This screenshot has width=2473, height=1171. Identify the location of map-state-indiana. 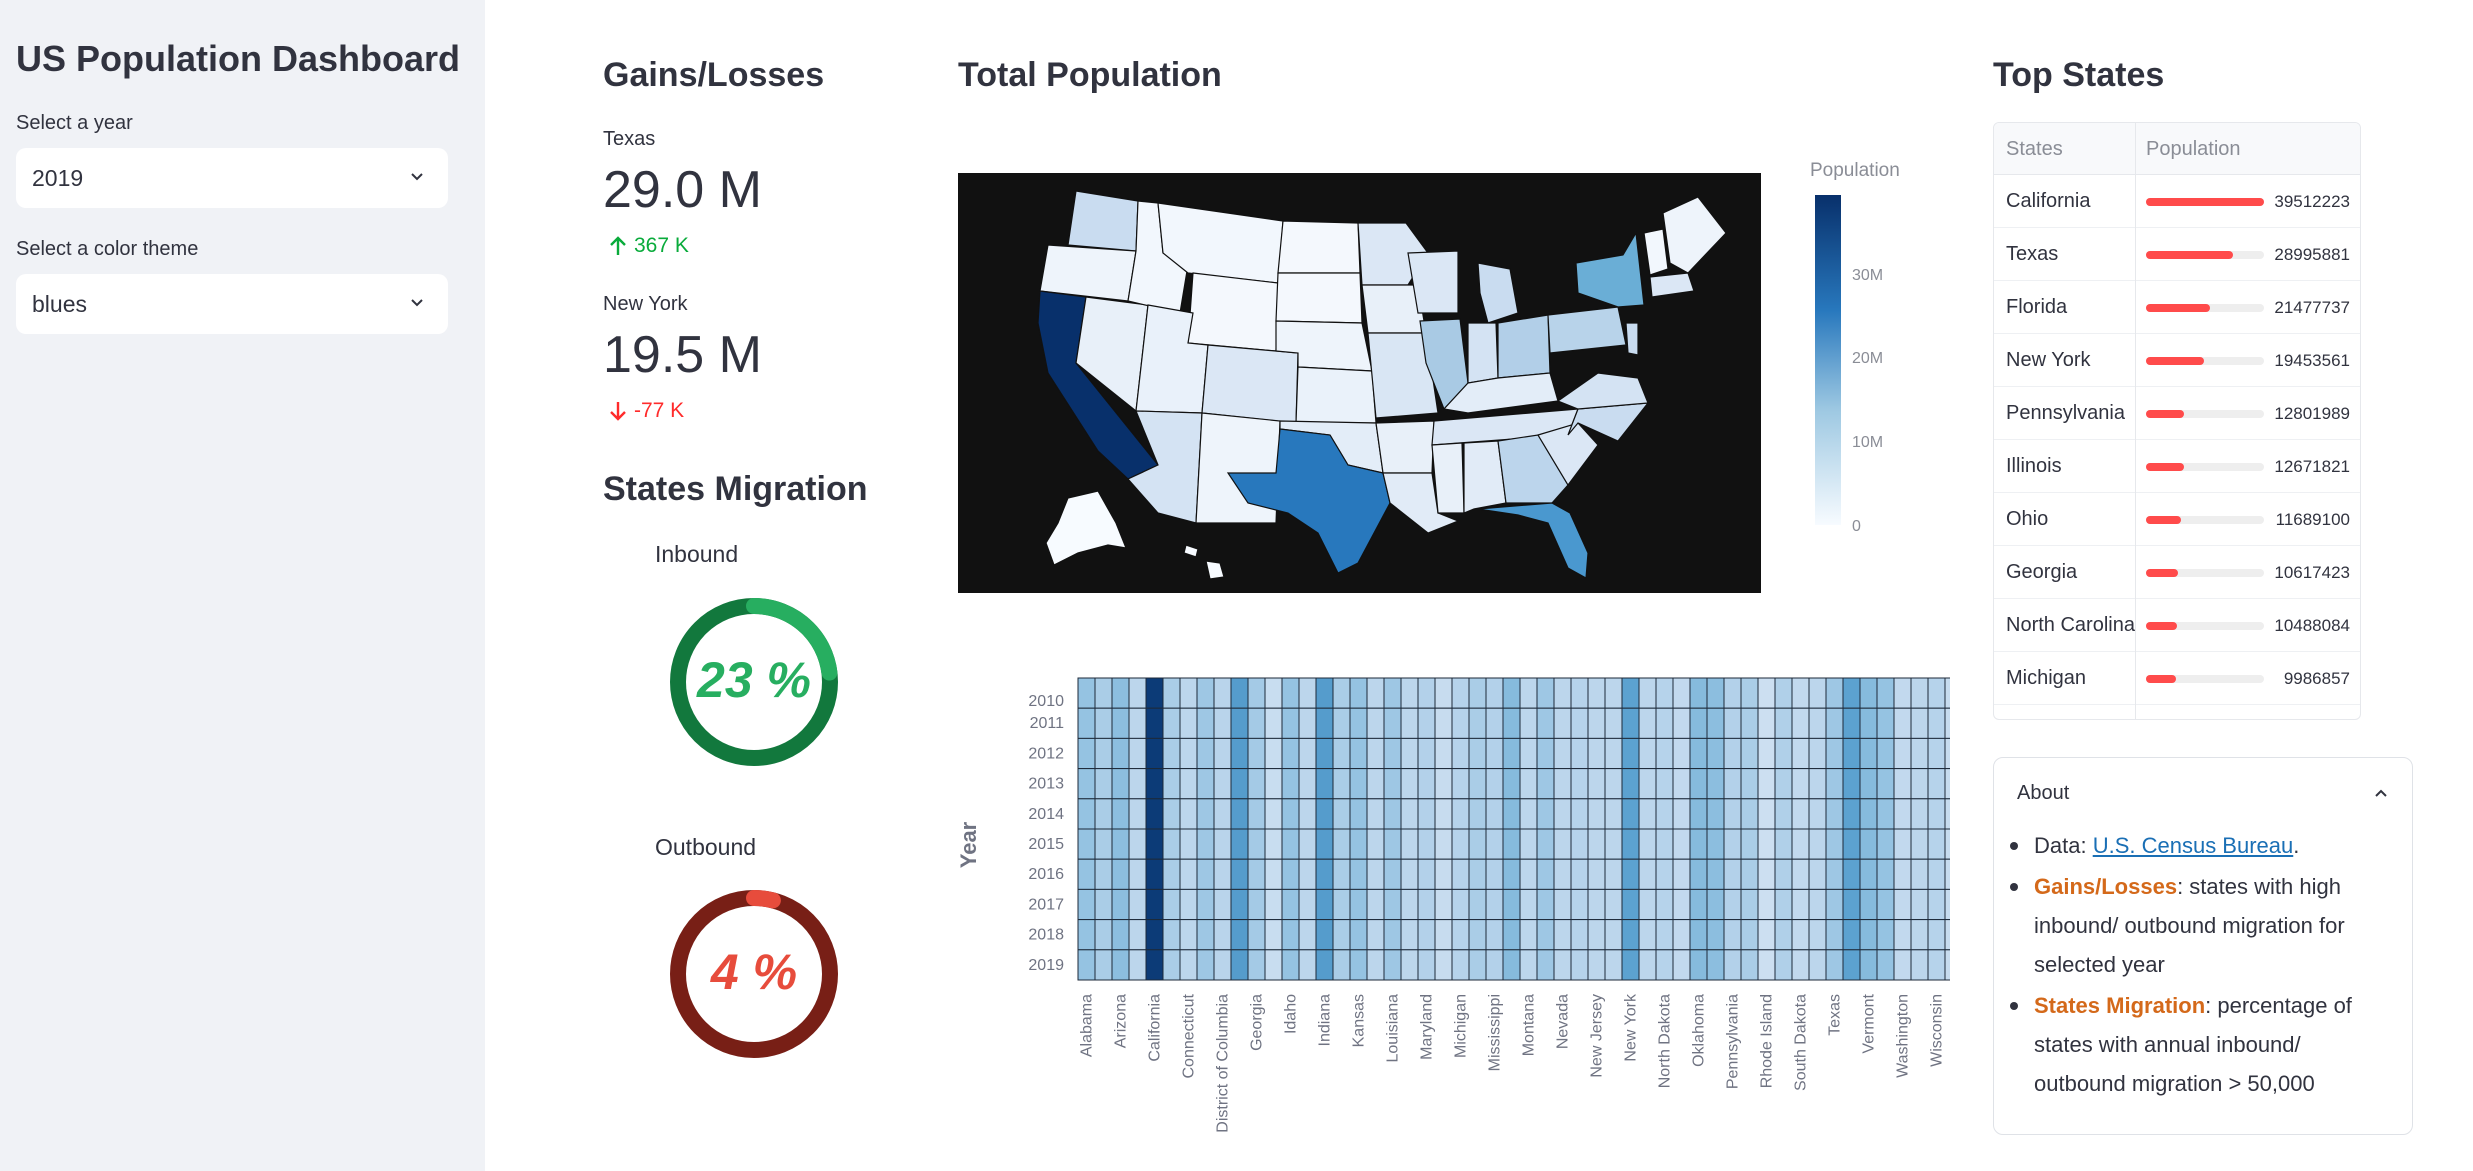
(1483, 353).